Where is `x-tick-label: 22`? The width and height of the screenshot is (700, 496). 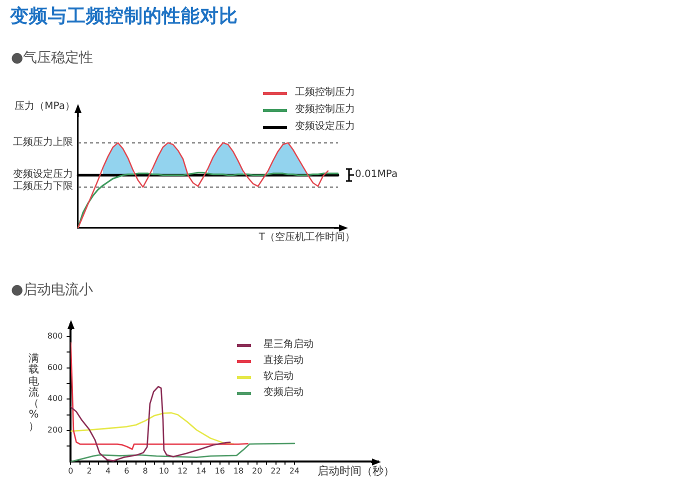
x-tick-label: 22 is located at coordinates (275, 471).